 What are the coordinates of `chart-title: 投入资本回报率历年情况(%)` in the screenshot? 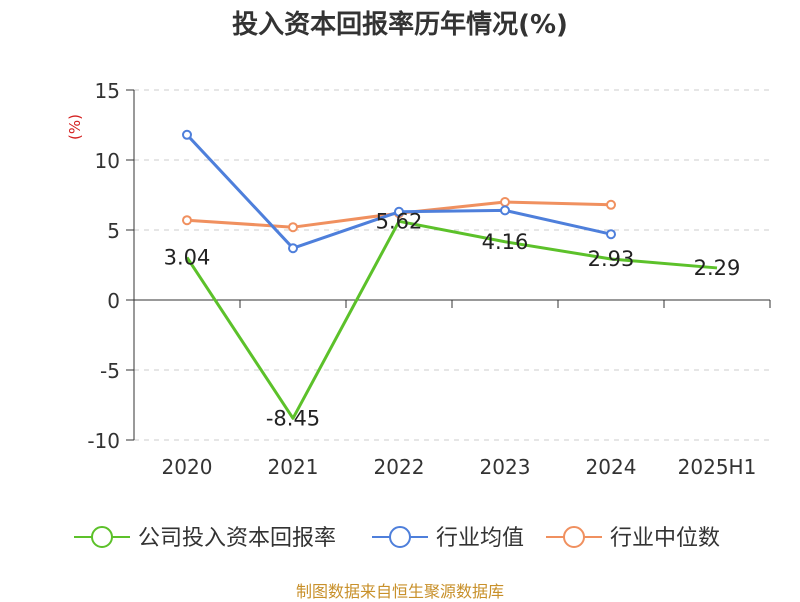 It's located at (400, 25).